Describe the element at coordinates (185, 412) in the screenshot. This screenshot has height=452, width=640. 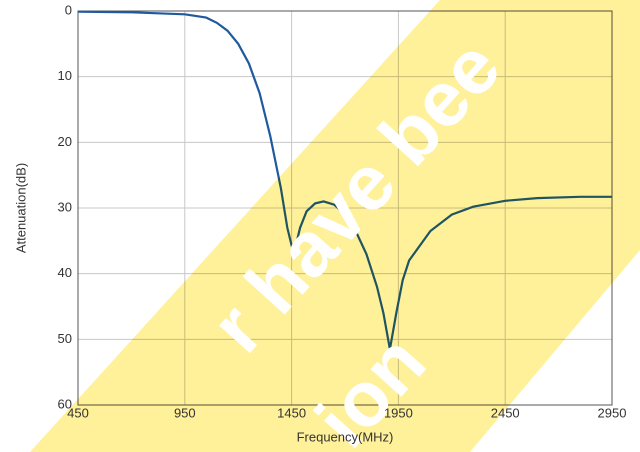
I see `x-tick-label: 950` at that location.